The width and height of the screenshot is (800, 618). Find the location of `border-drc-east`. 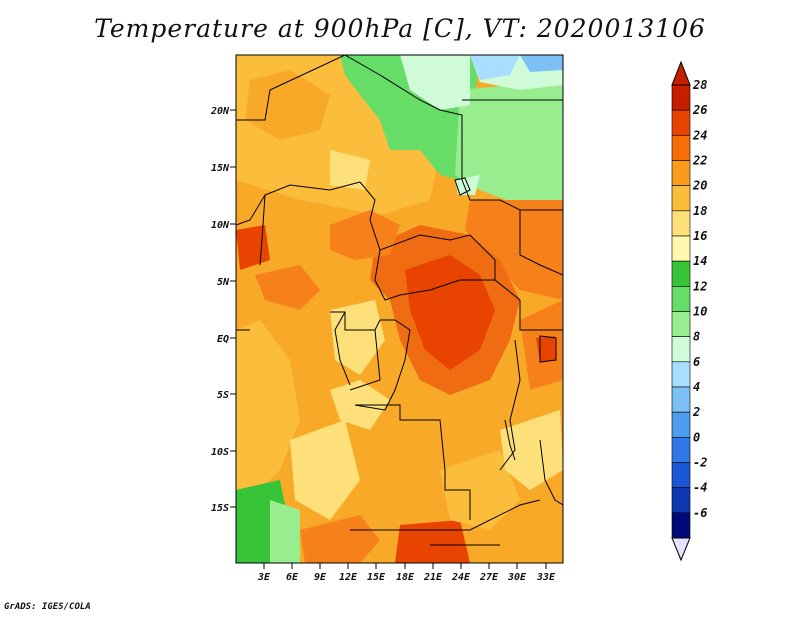

border-drc-east is located at coordinates (510, 405).